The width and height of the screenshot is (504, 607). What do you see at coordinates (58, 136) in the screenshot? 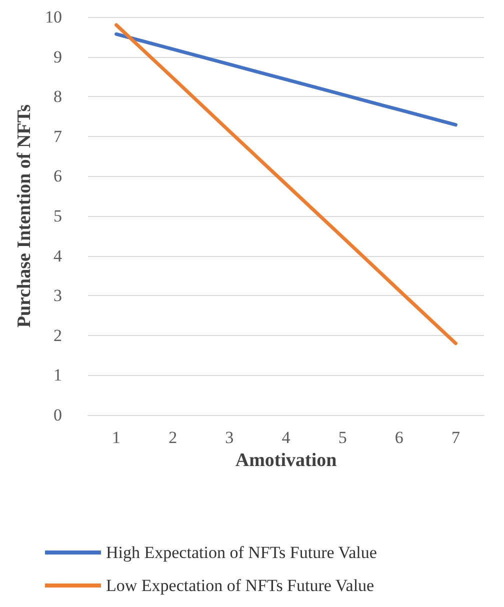
I see `y-tick-label: 7` at bounding box center [58, 136].